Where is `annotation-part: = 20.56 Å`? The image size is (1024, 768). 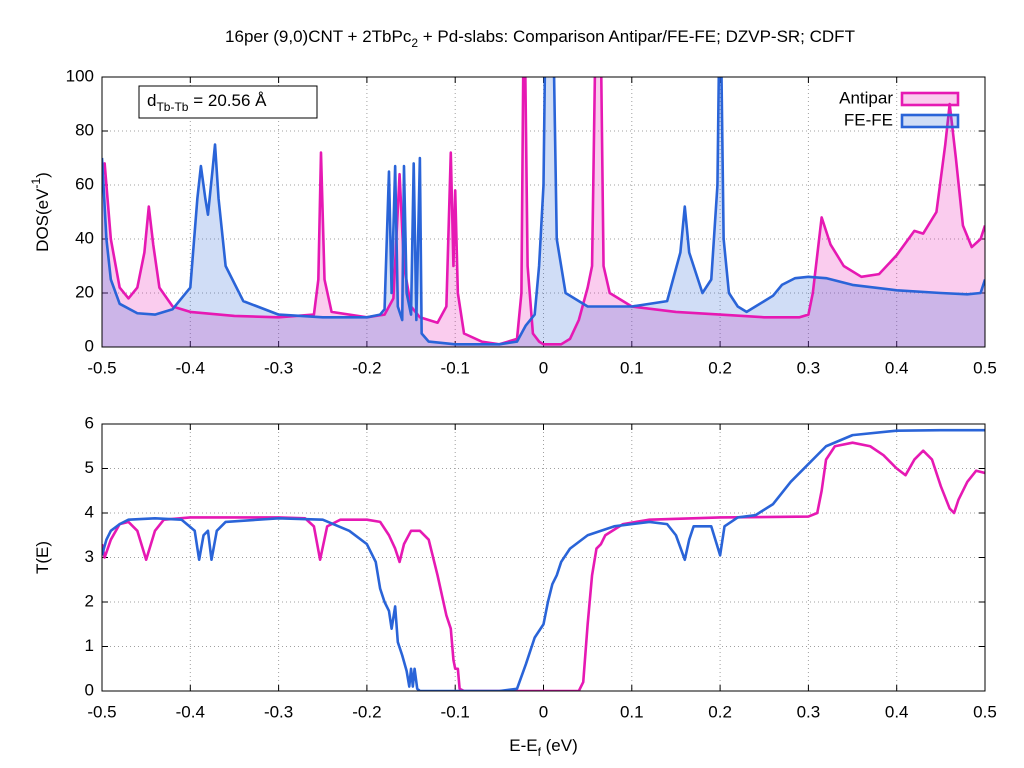 annotation-part: = 20.56 Å is located at coordinates (227, 100).